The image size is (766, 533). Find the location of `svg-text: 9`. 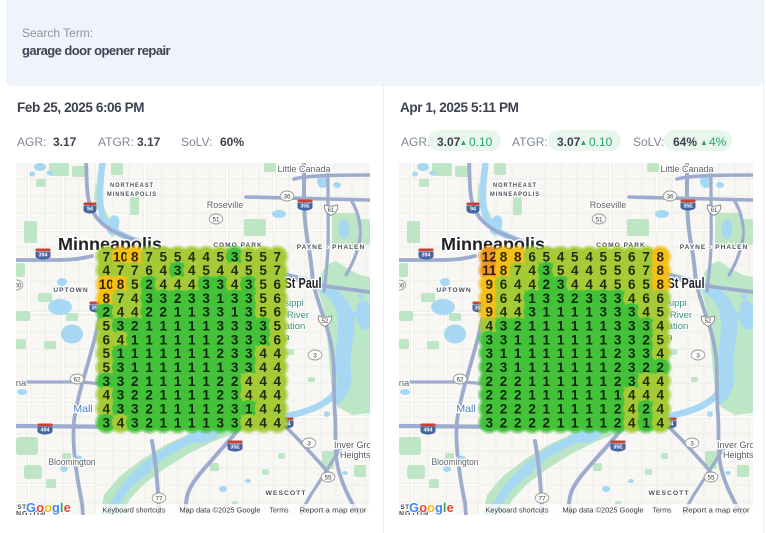

svg-text: 9 is located at coordinates (490, 284).